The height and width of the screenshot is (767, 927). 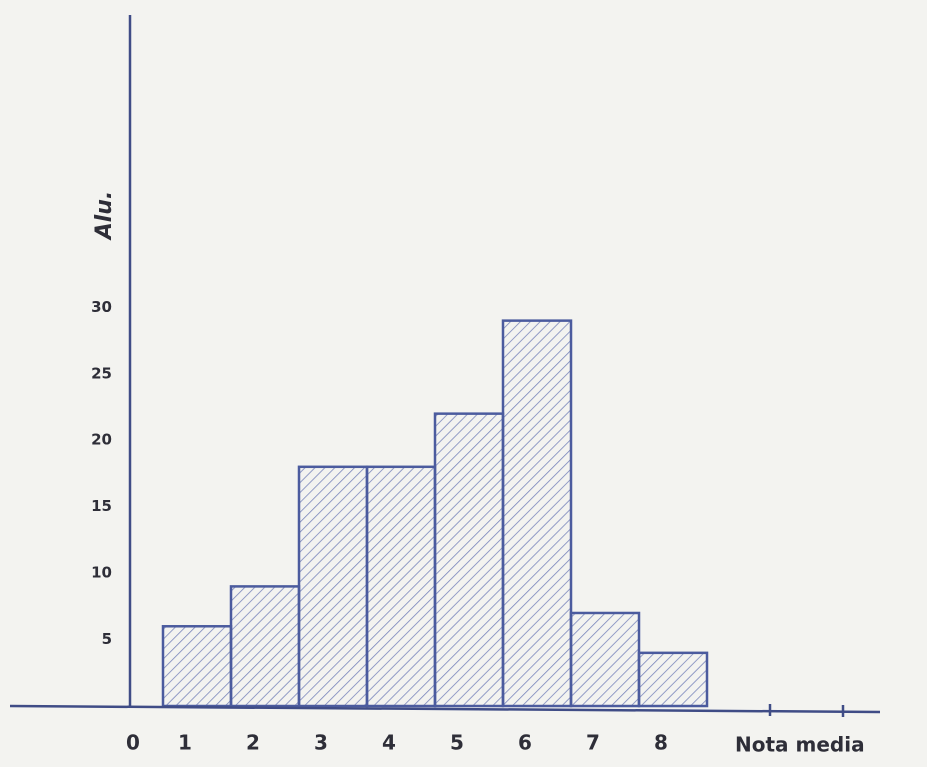 What do you see at coordinates (321, 743) in the screenshot?
I see `x-tick-label: 3` at bounding box center [321, 743].